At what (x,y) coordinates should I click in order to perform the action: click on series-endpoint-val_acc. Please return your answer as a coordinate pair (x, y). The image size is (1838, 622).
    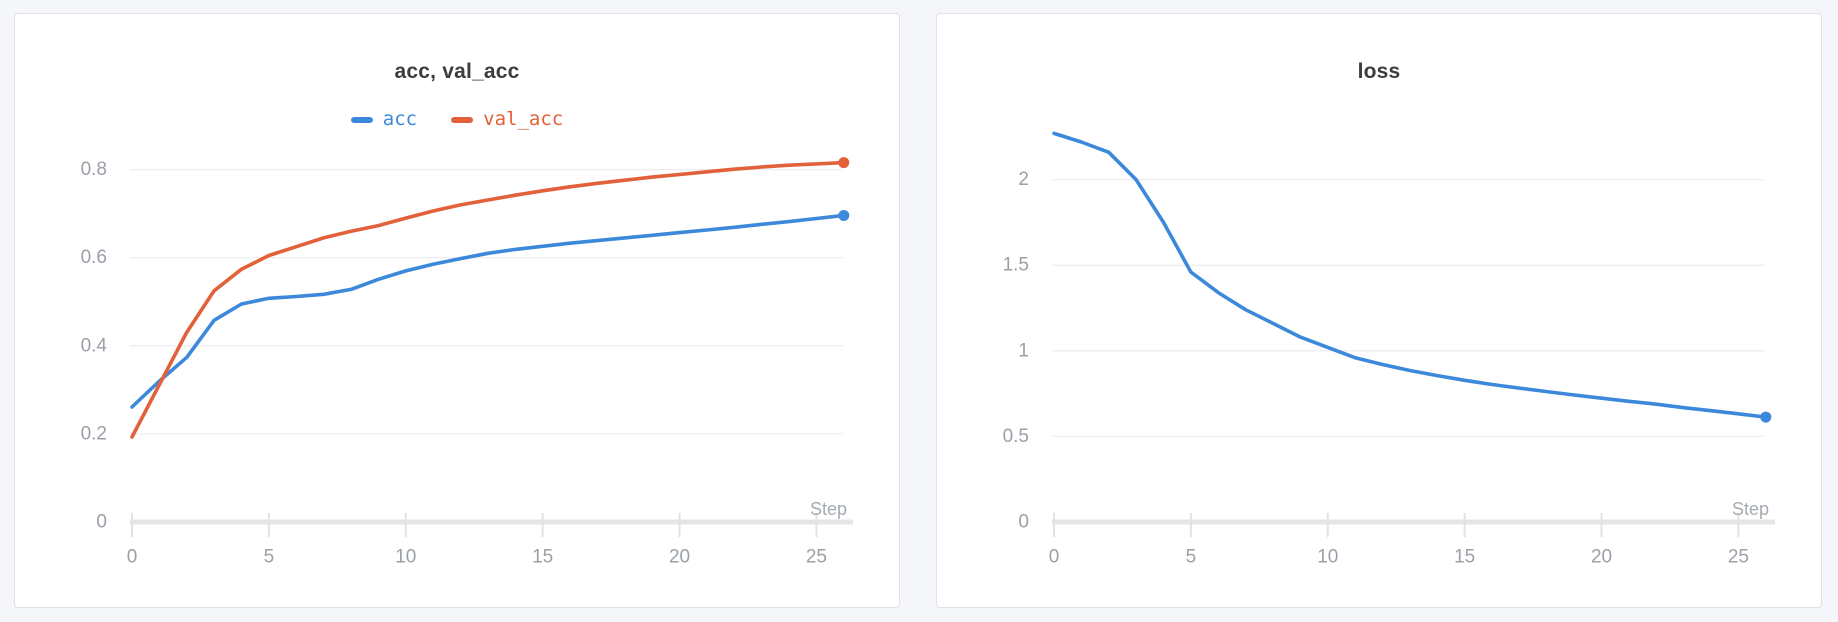
    Looking at the image, I should click on (844, 163).